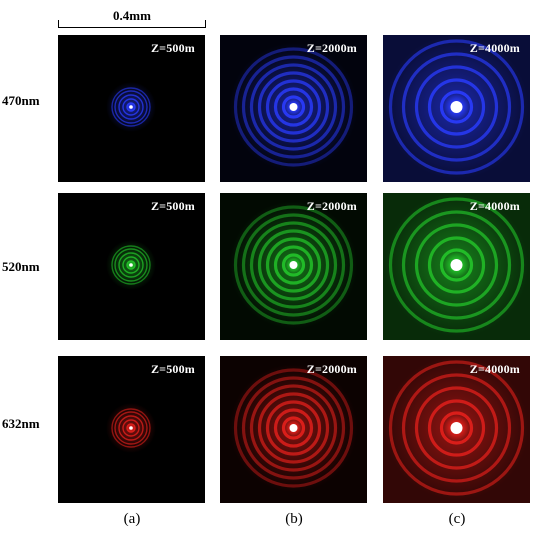  I want to click on row-label-470nm: 470nm, so click(21, 100).